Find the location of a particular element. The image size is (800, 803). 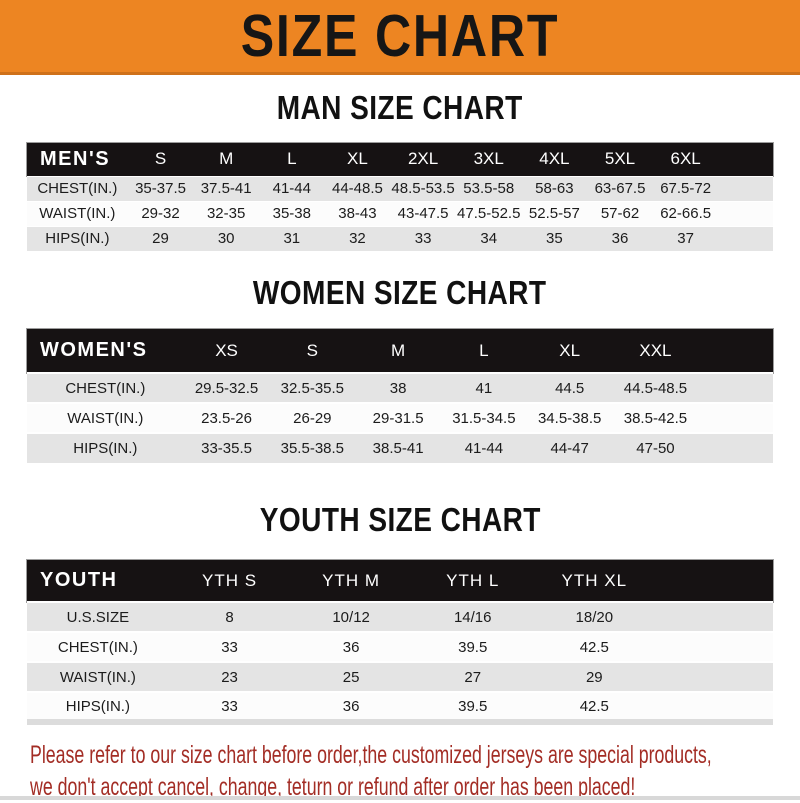

size-value: 47.5-52.5 is located at coordinates (489, 213).